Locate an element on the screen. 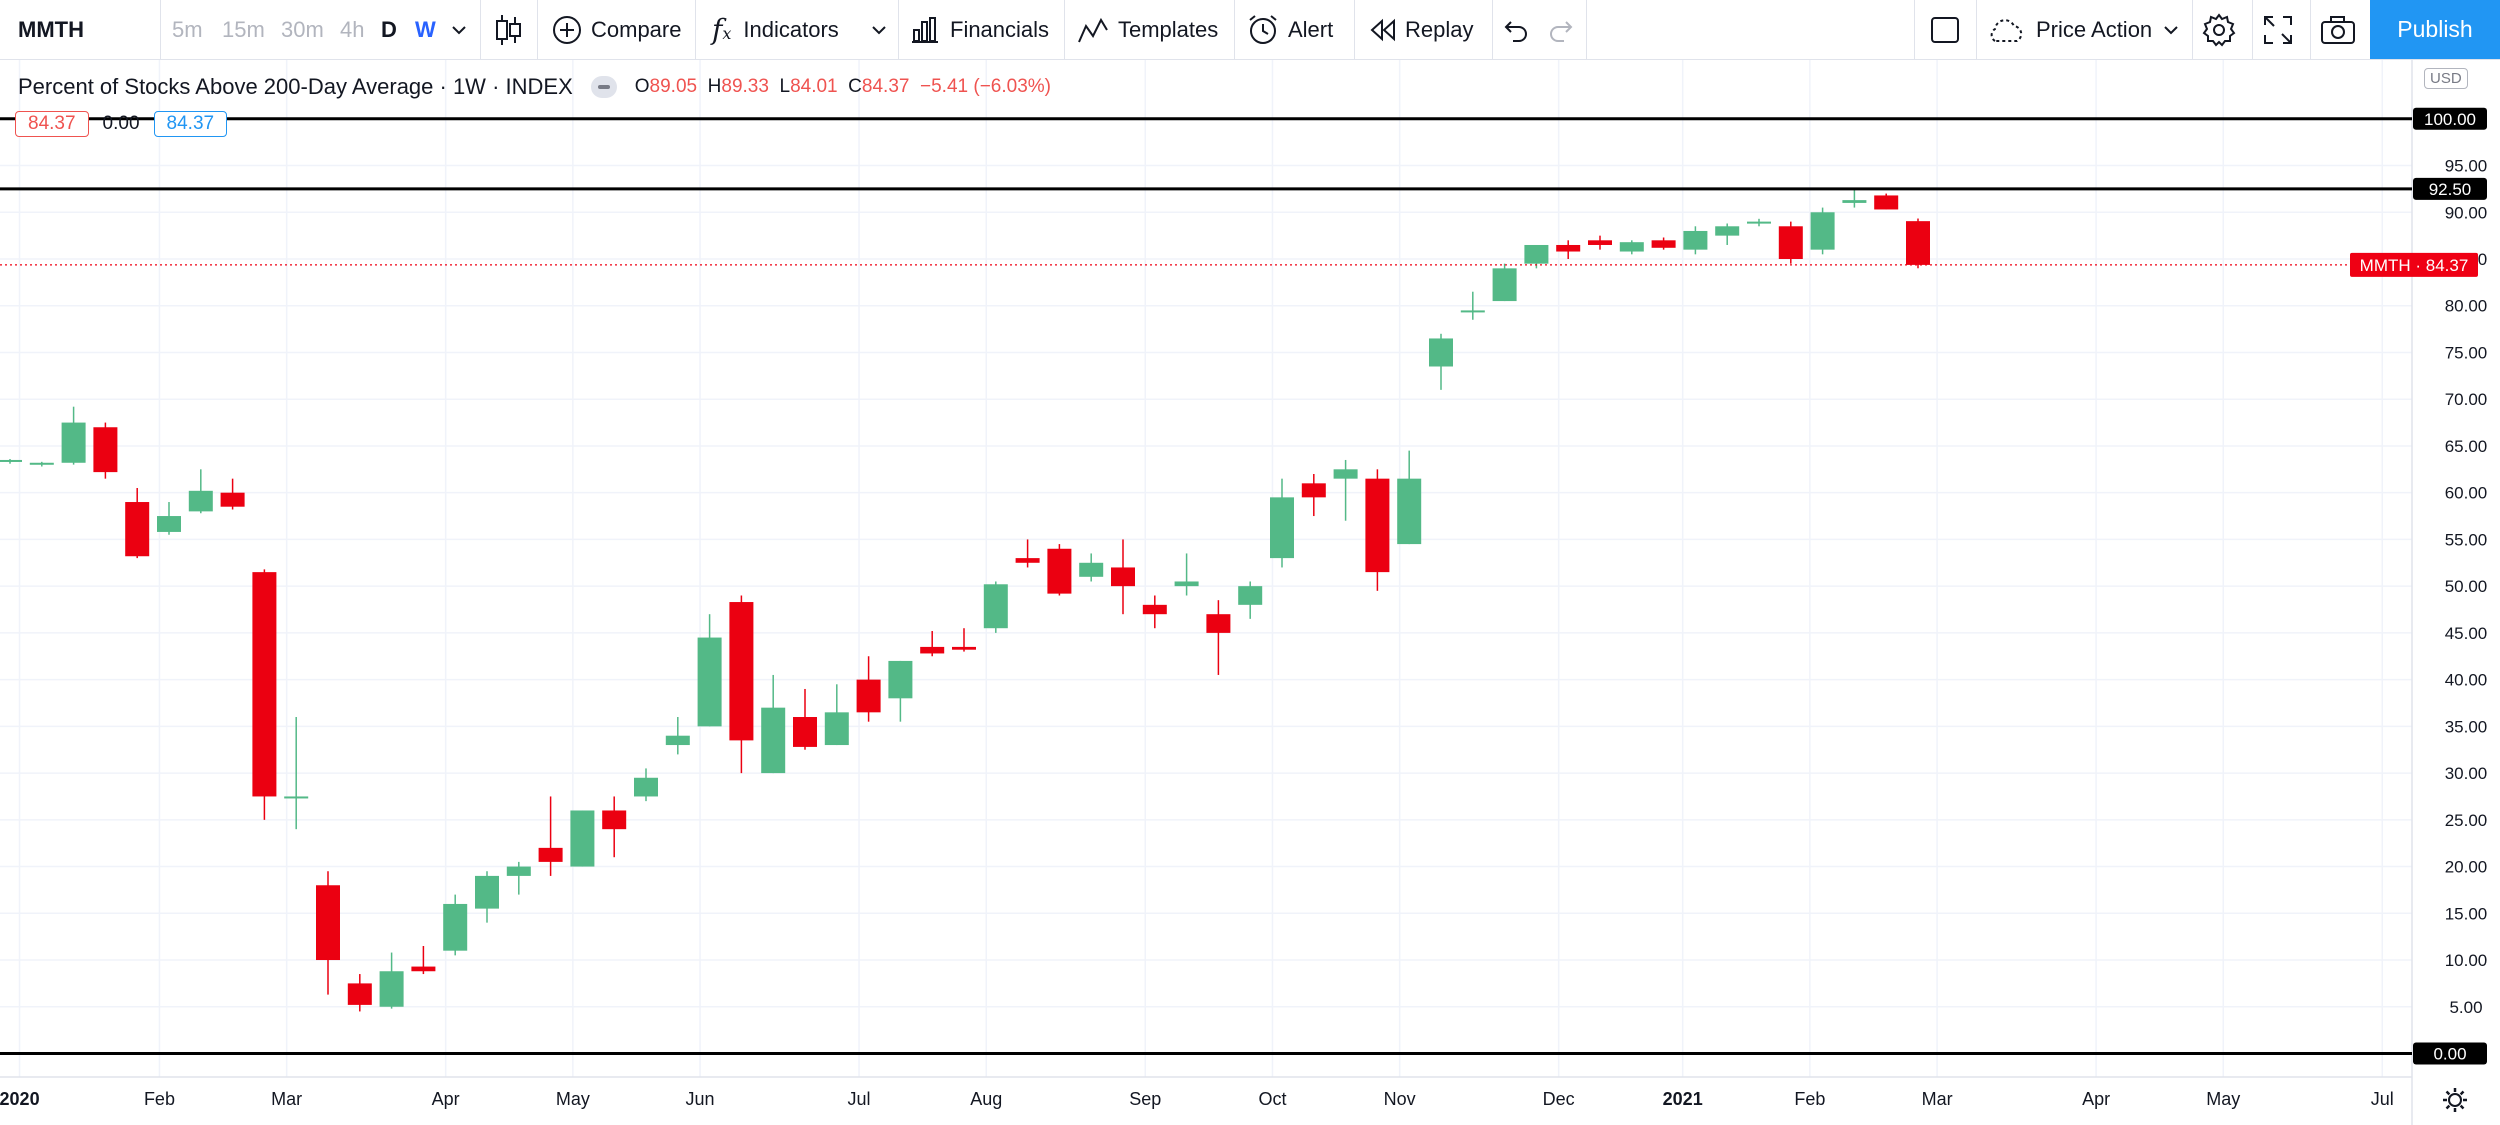 The image size is (2500, 1125). indicators-button: fx Indicators is located at coordinates (775, 29).